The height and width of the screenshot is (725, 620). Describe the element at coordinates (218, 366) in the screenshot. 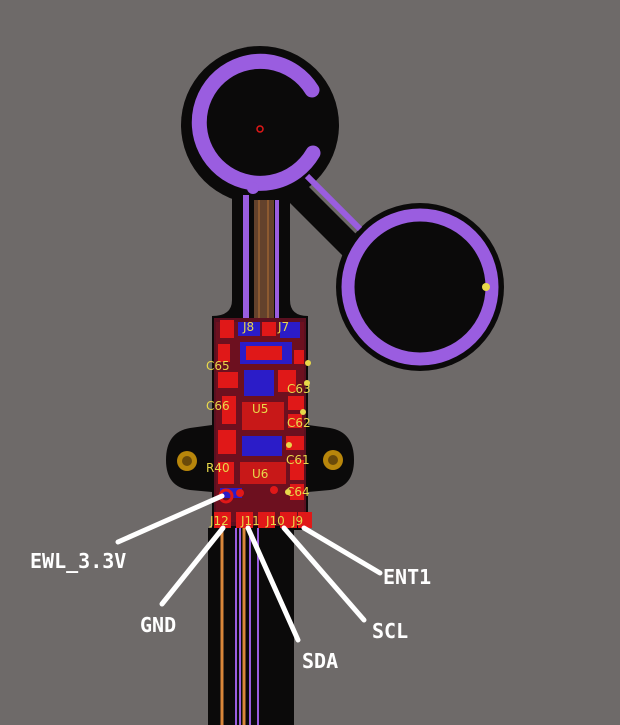

I see `refdes-c65: C65` at that location.